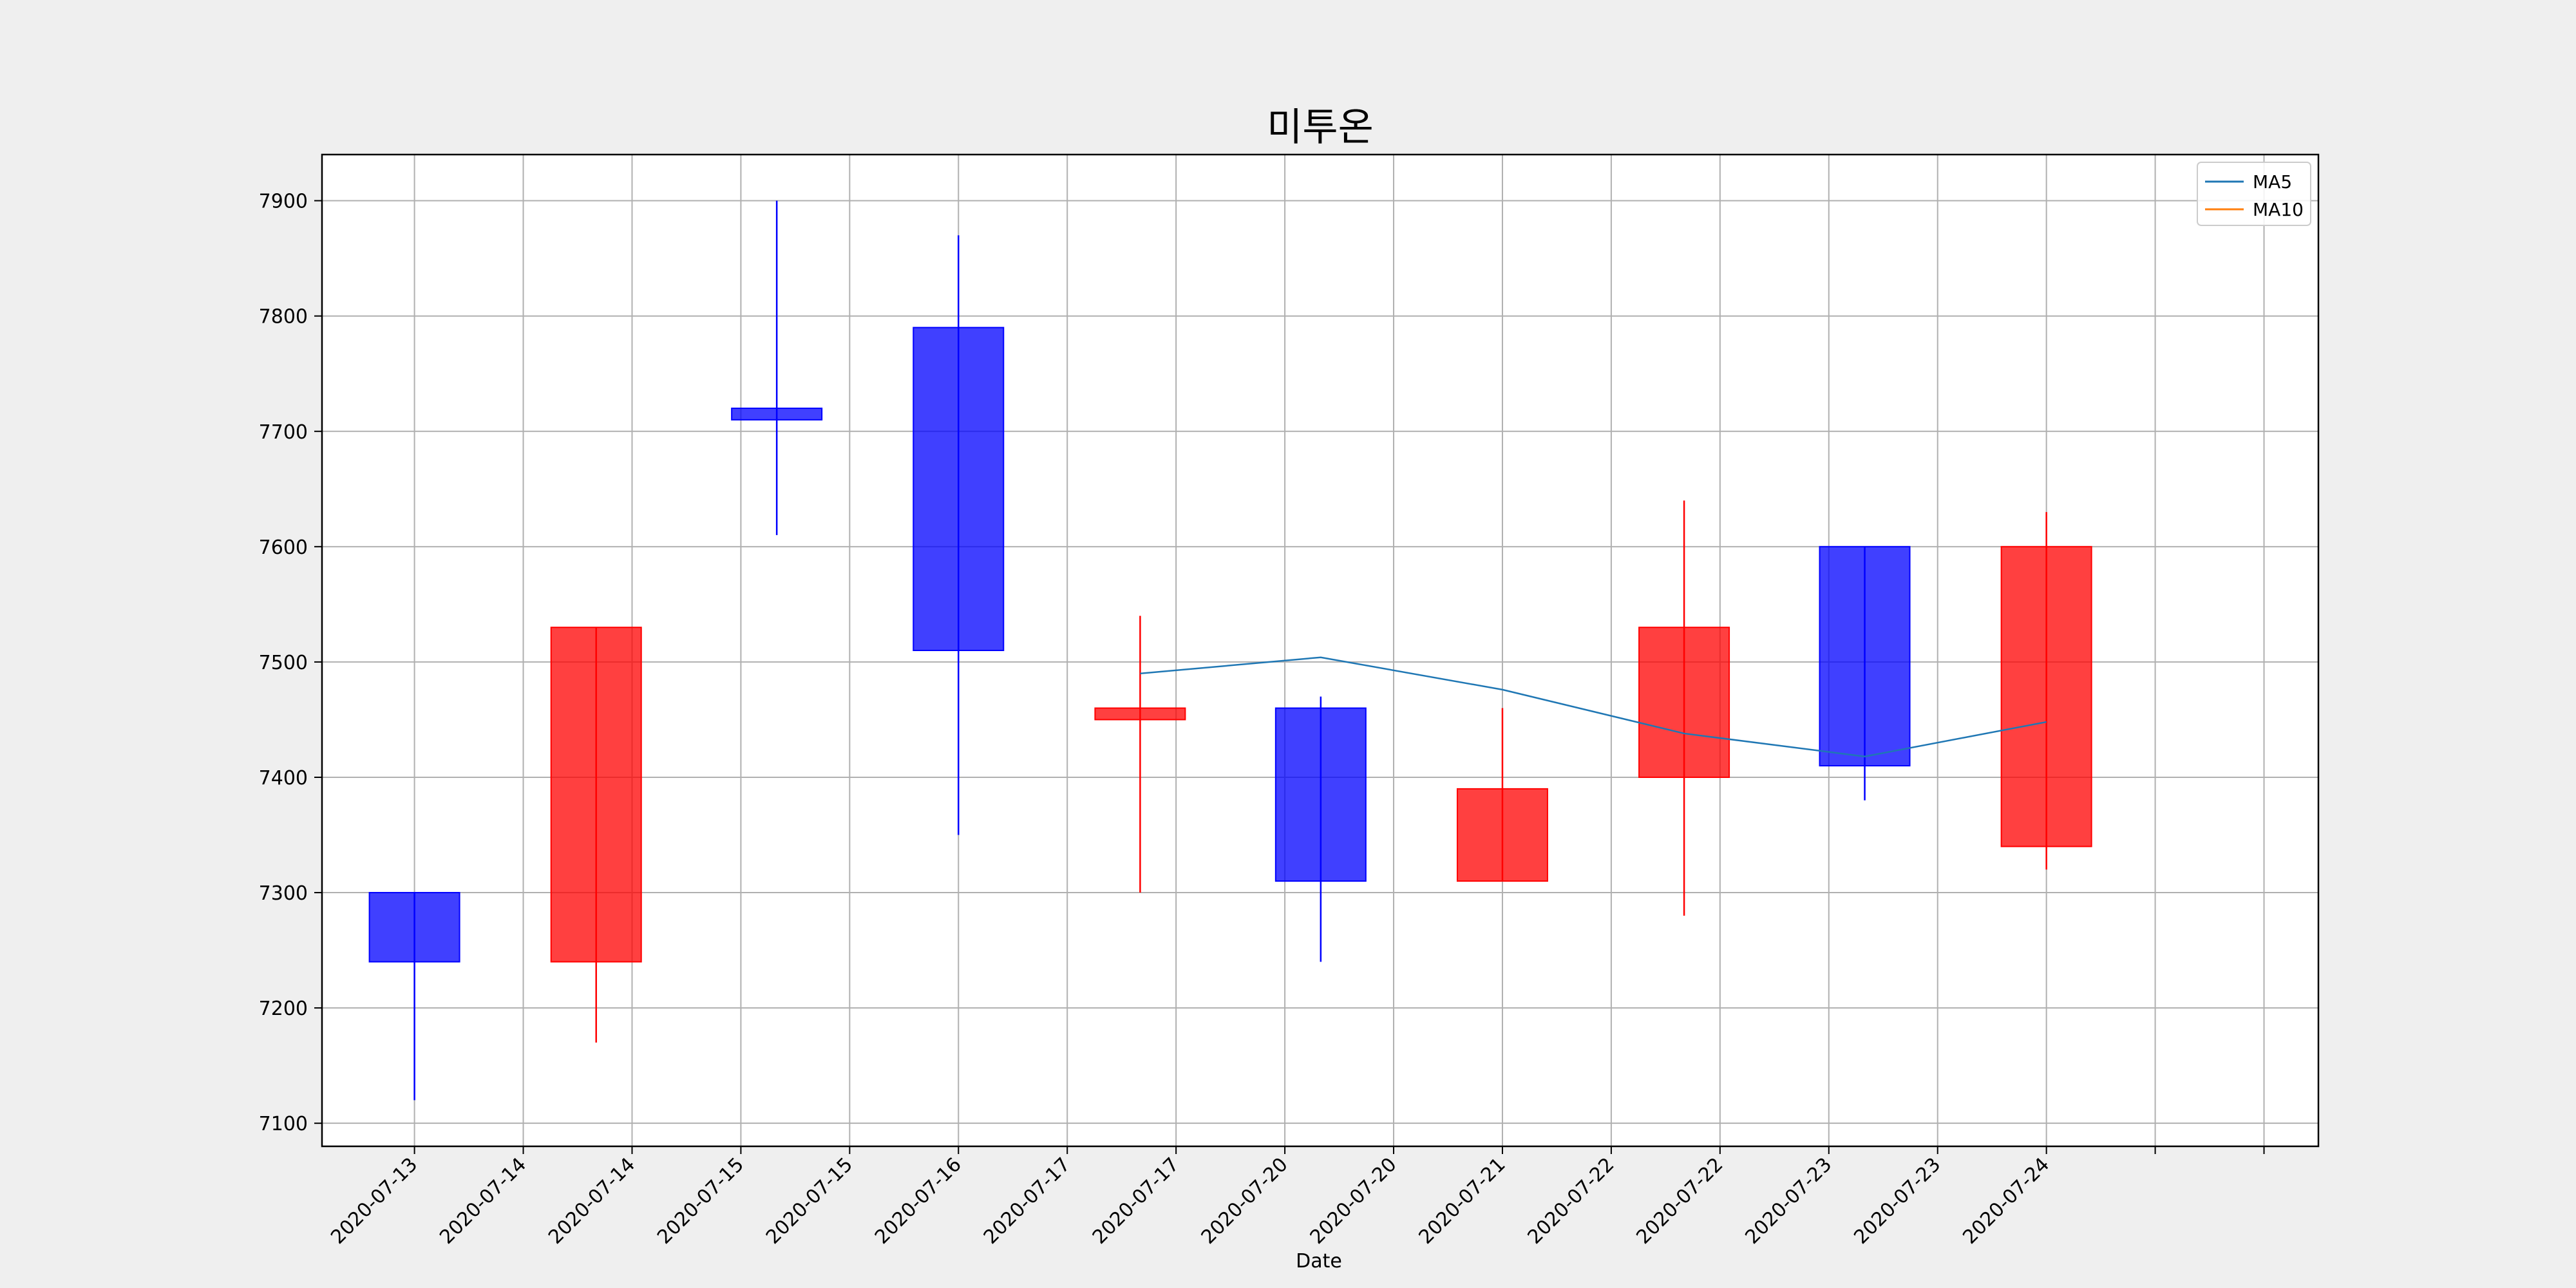 The width and height of the screenshot is (2576, 1288). Describe the element at coordinates (2254, 194) in the screenshot. I see `legend: MA5 MA10` at that location.